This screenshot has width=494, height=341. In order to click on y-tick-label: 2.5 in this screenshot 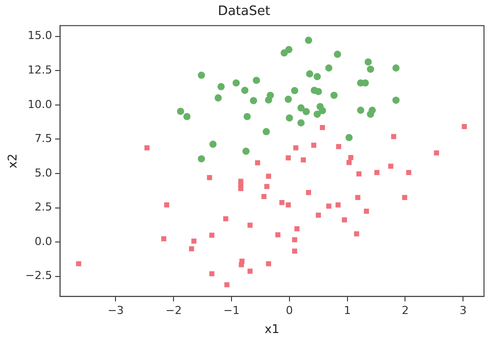, I will do `click(43, 207)`.